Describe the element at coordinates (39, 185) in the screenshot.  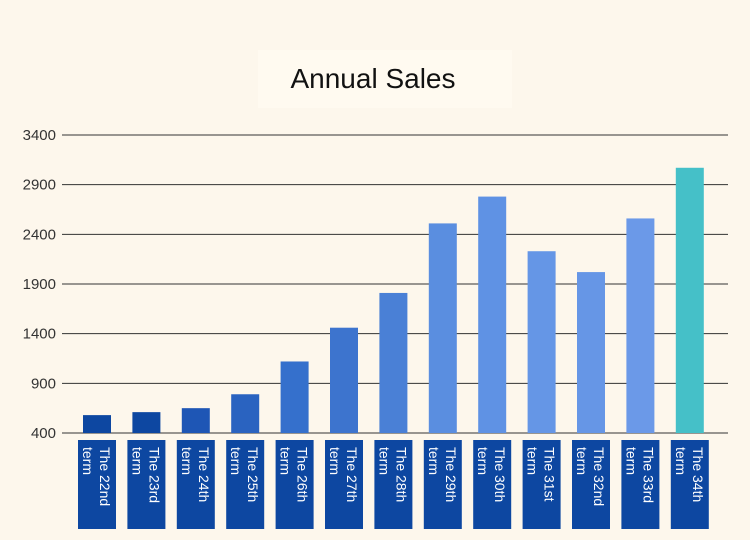
I see `y-tick-label: 2900` at that location.